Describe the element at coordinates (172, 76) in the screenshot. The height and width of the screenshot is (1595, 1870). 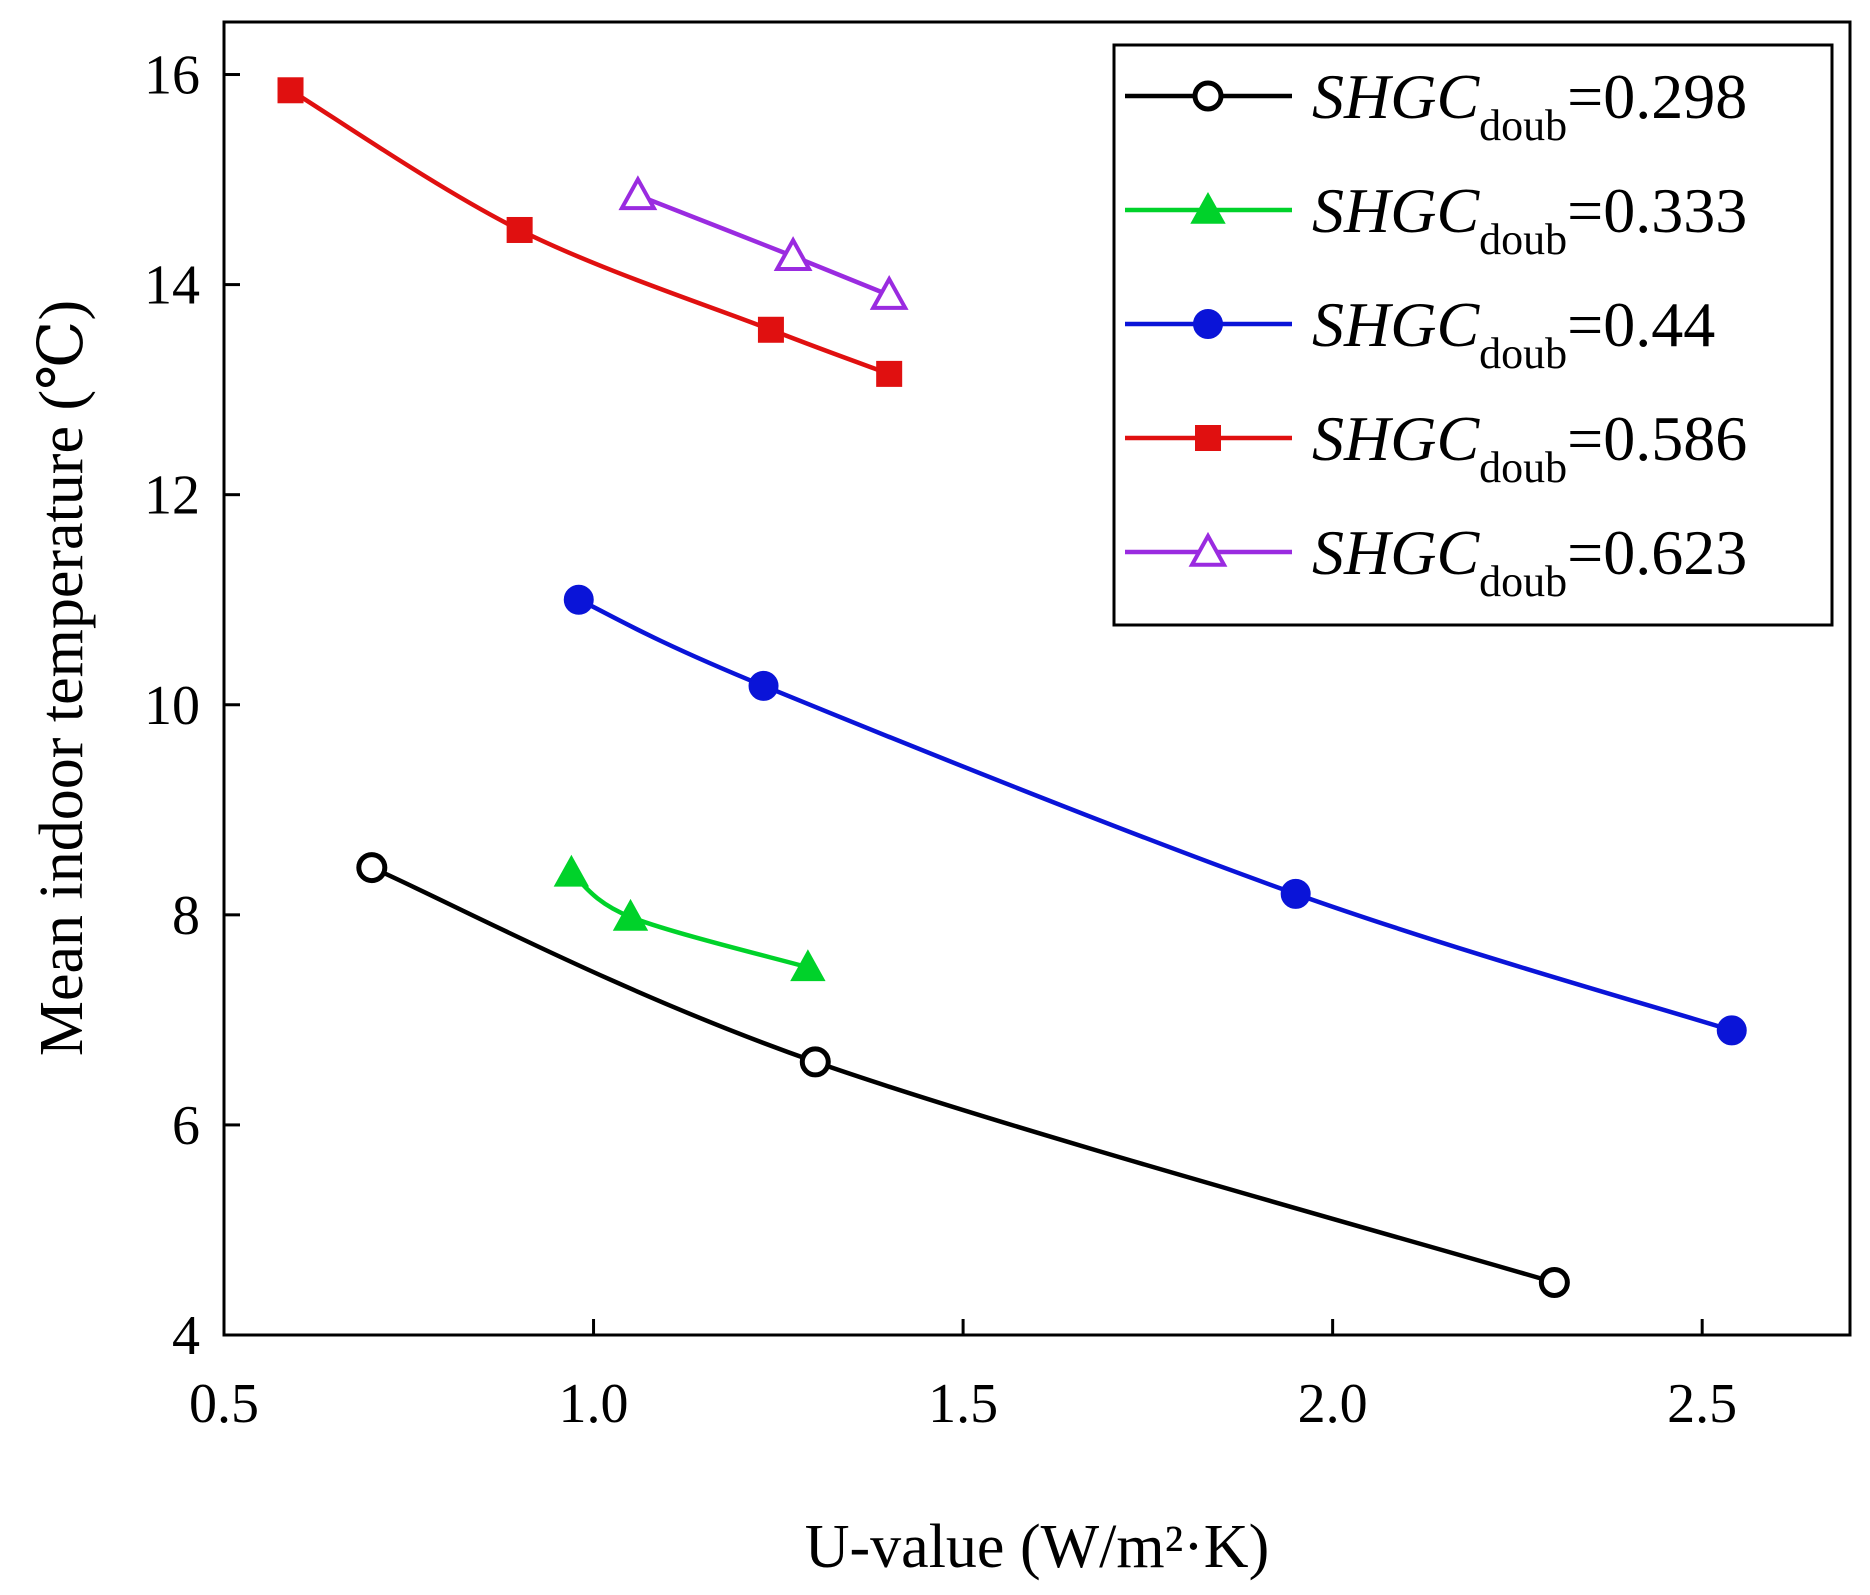
I see `y-tick-label: 16` at that location.